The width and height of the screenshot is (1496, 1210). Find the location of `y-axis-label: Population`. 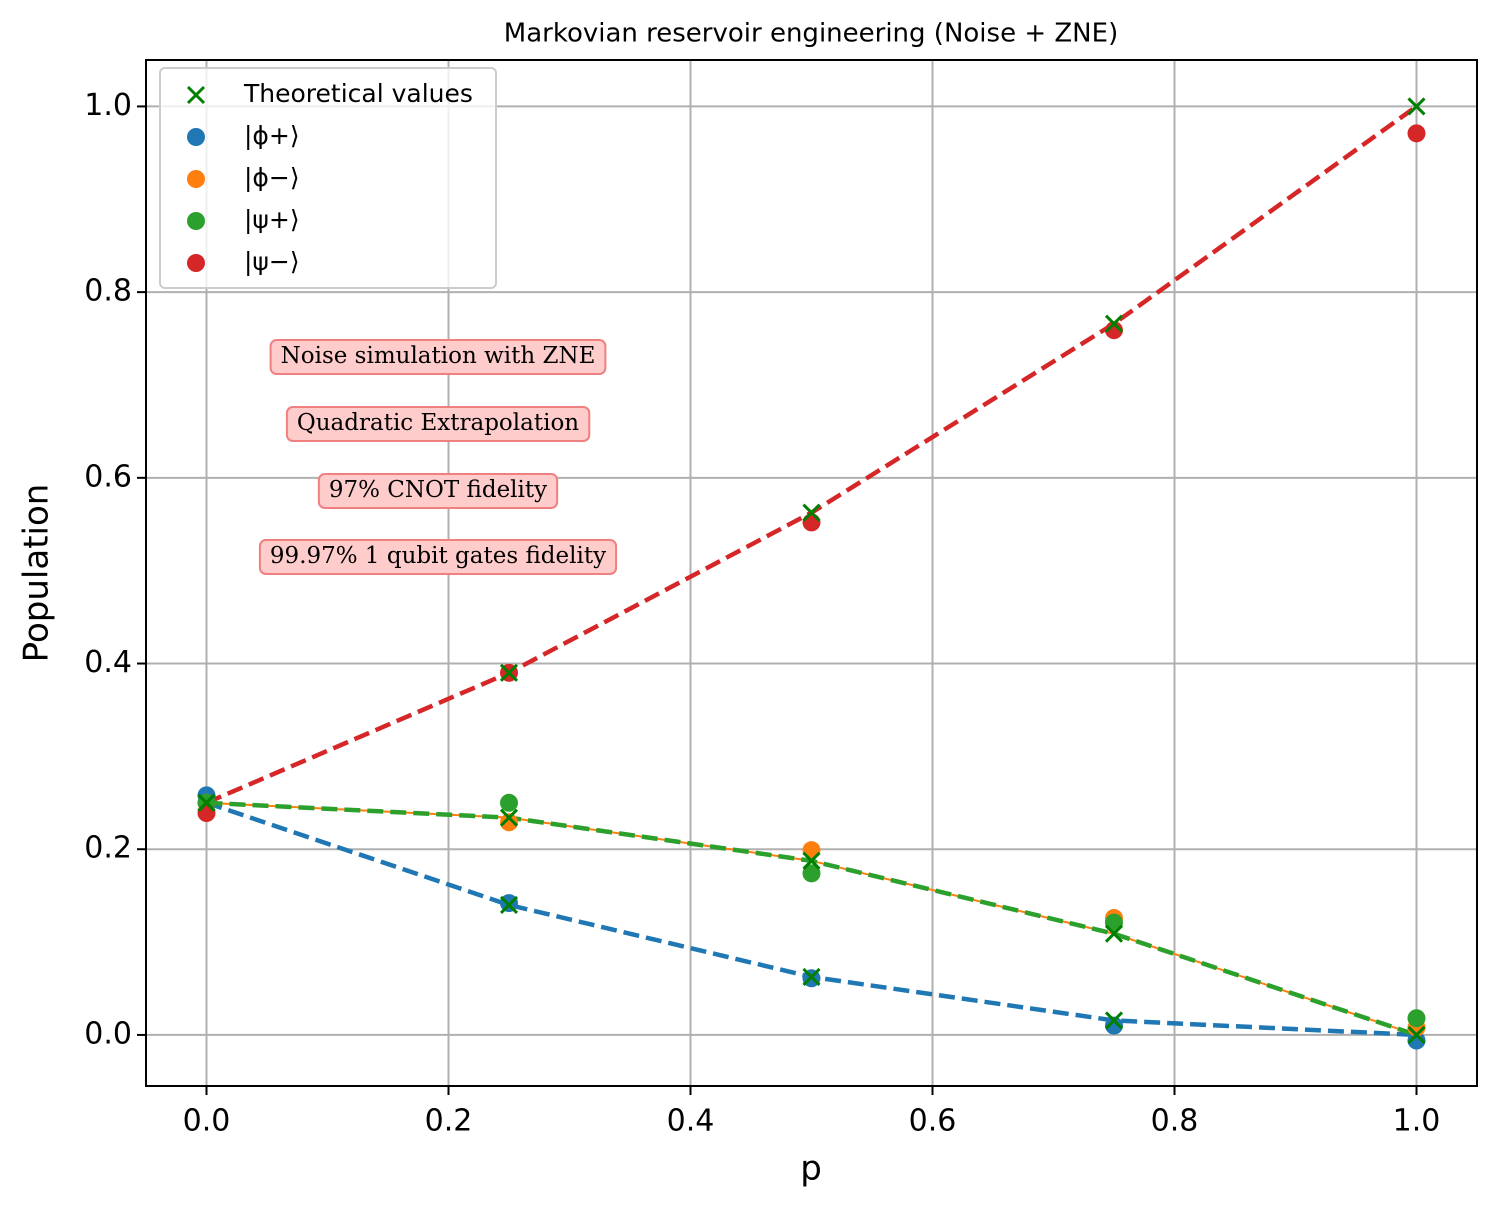

y-axis-label: Population is located at coordinates (37, 573).